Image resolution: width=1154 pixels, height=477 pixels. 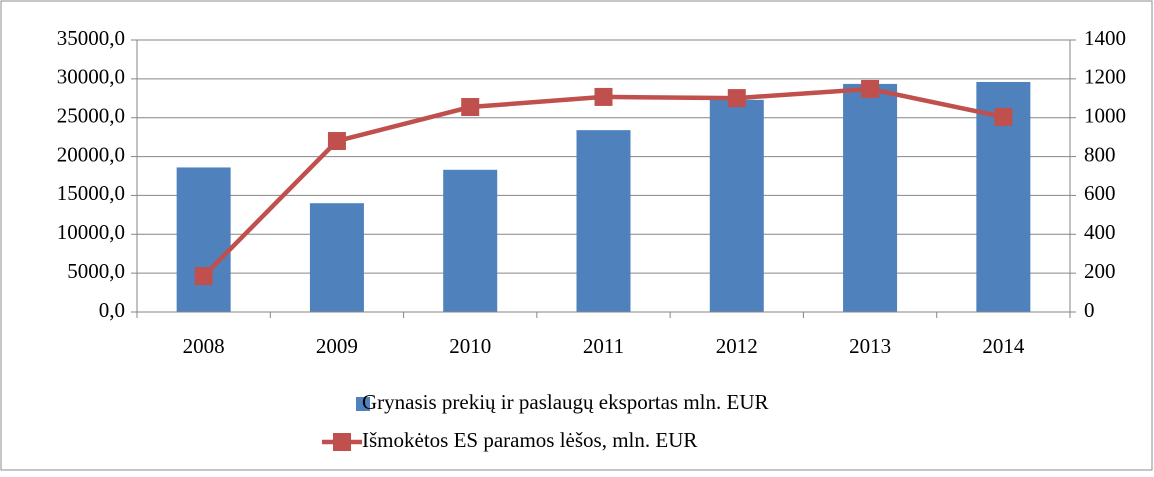 I want to click on x-tick-label: 2009, so click(x=337, y=346).